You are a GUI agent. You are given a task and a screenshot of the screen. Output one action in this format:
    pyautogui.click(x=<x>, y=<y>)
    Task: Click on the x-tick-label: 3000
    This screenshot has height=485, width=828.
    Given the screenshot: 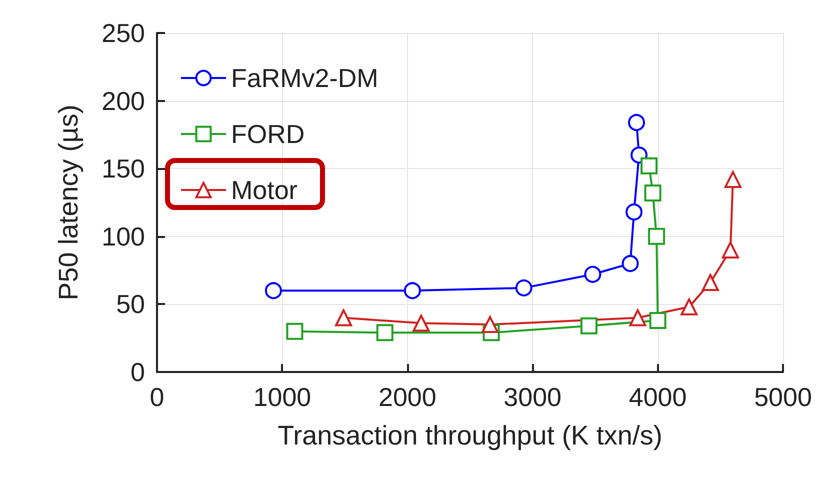 What is the action you would take?
    pyautogui.click(x=533, y=397)
    